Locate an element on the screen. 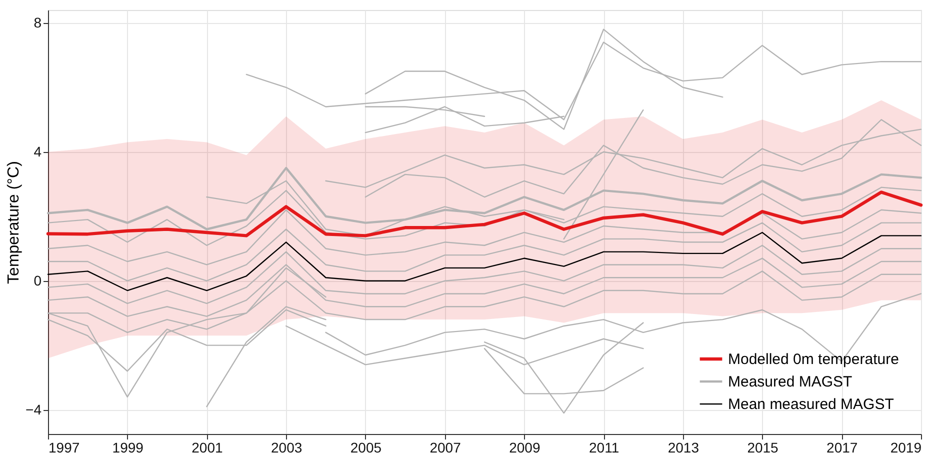 The width and height of the screenshot is (941, 466). x-tick-label: 2001 is located at coordinates (208, 448).